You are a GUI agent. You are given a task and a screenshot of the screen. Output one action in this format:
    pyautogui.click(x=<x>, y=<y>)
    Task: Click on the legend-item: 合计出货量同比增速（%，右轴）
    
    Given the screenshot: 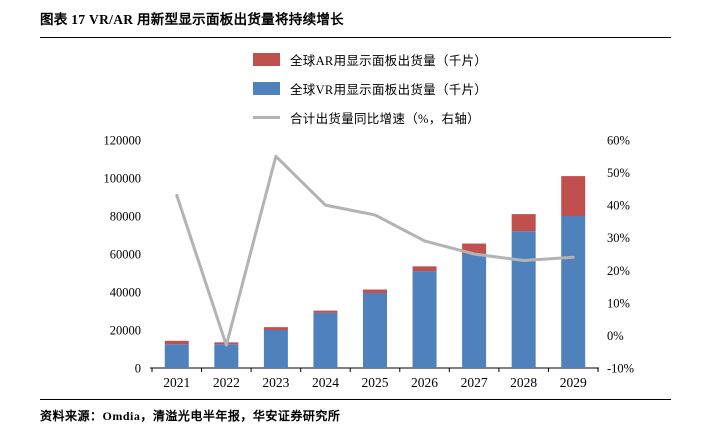 What is the action you would take?
    pyautogui.click(x=370, y=118)
    